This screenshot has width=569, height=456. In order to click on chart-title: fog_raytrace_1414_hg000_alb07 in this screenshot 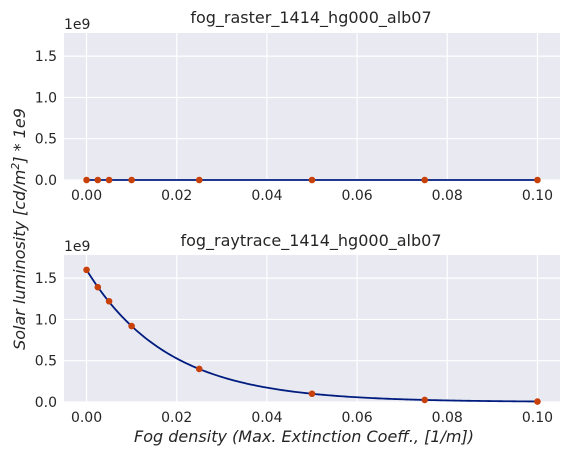, I will do `click(310, 241)`.